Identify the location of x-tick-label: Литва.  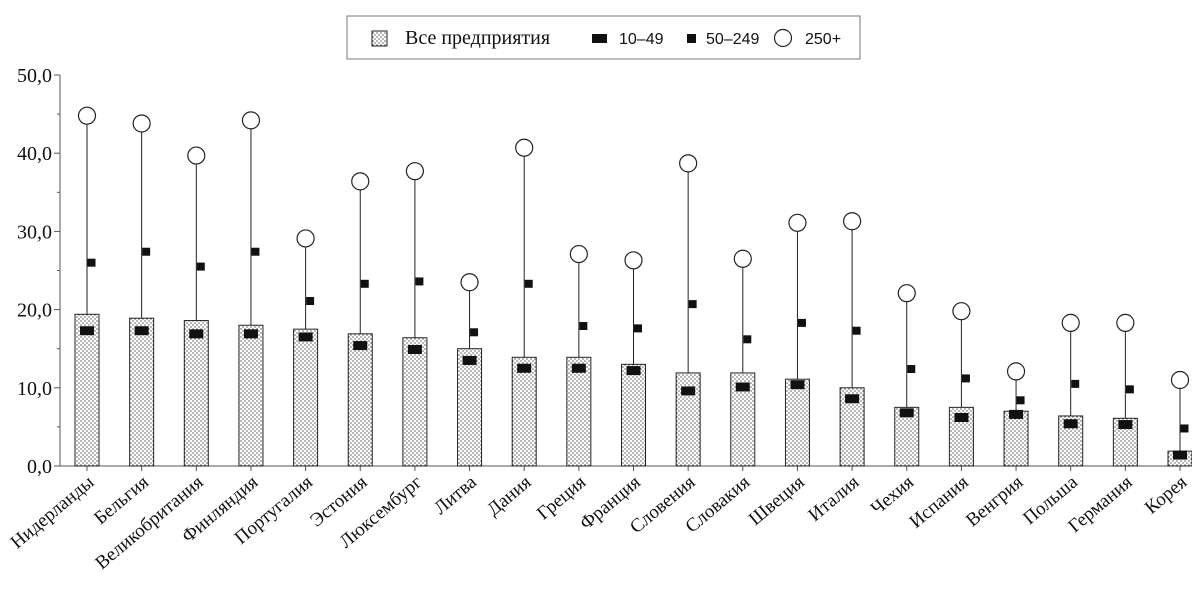
(455, 495).